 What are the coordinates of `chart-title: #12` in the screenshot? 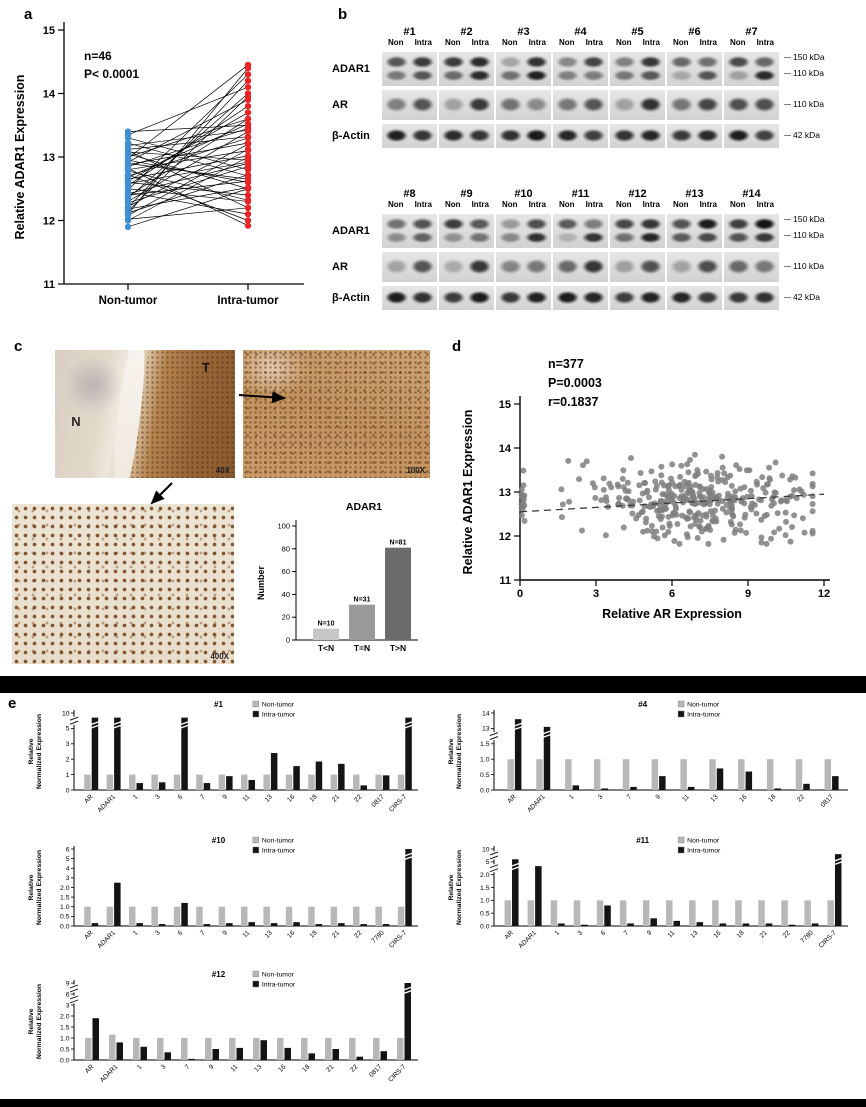 It's located at (219, 974).